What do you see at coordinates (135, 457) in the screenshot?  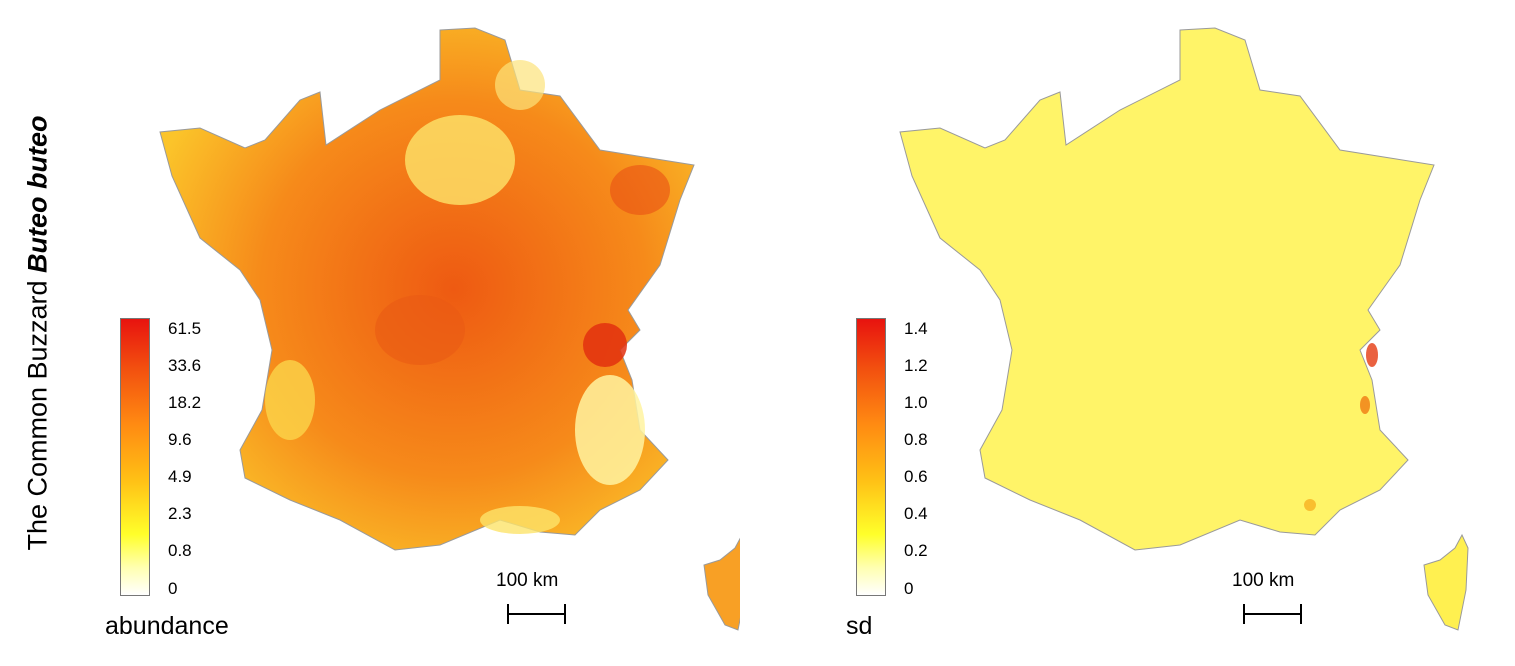 I see `abundance-color-legend` at bounding box center [135, 457].